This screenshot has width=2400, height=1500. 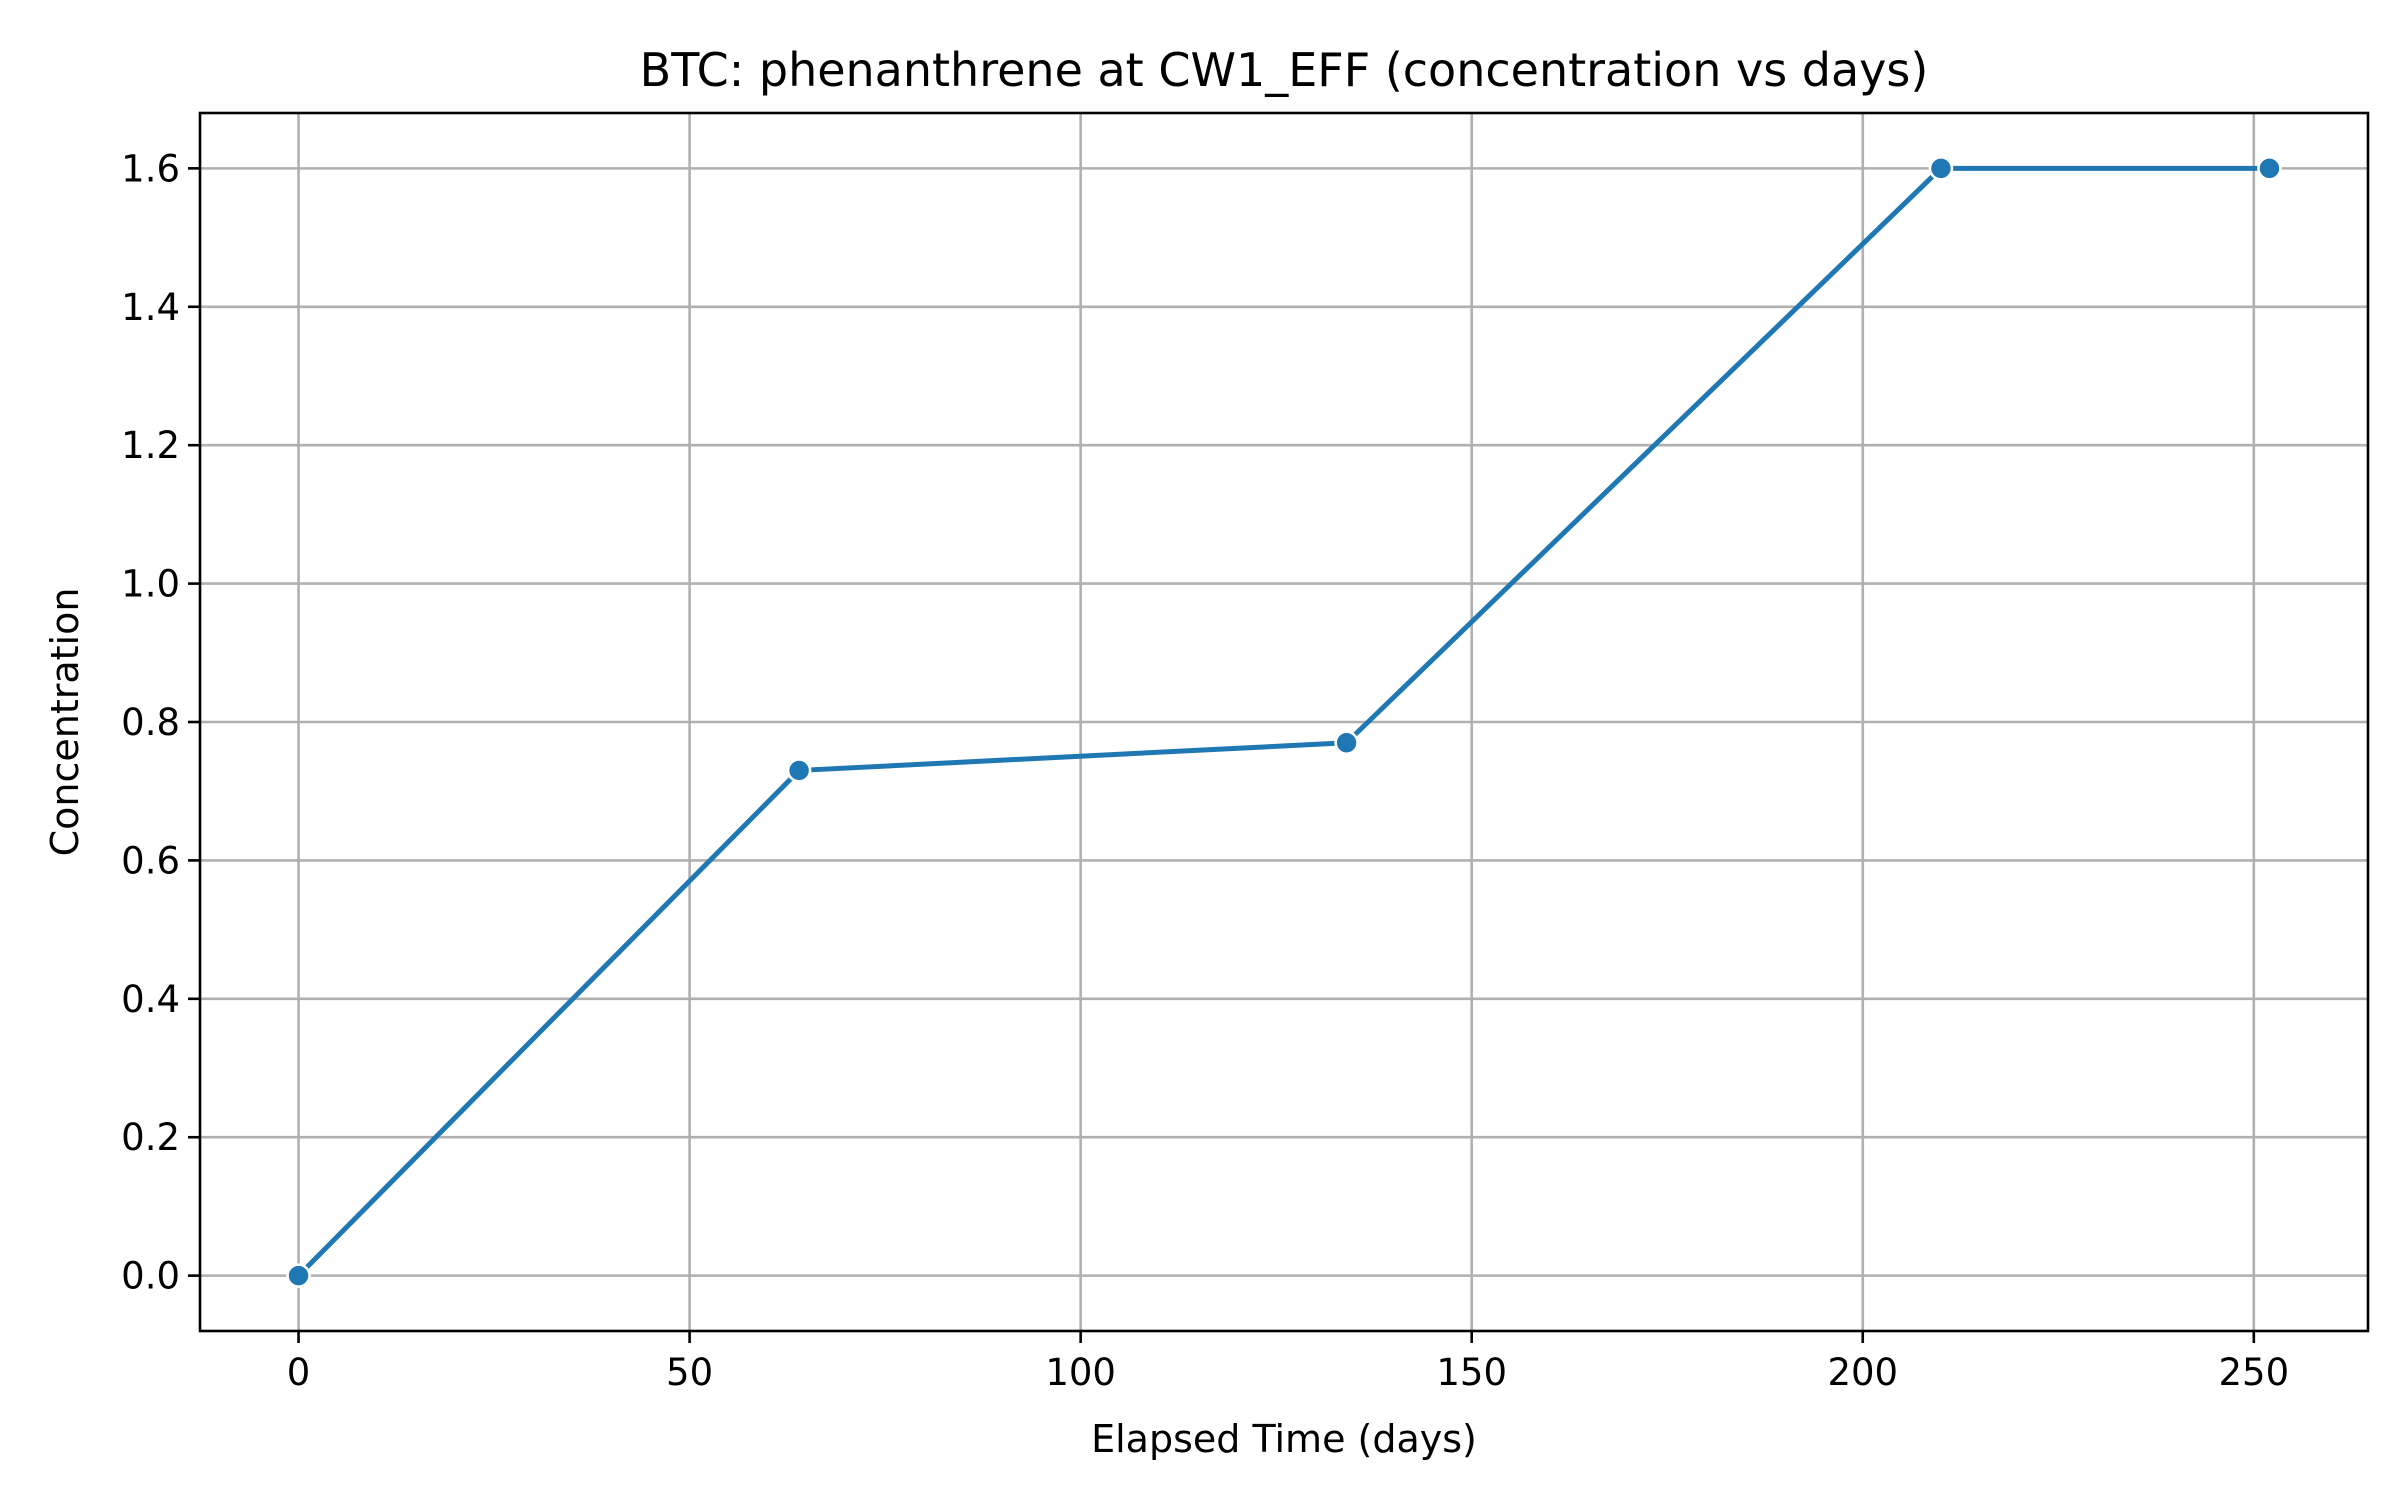 What do you see at coordinates (150, 999) in the screenshot?
I see `y-tick-label: 0.4` at bounding box center [150, 999].